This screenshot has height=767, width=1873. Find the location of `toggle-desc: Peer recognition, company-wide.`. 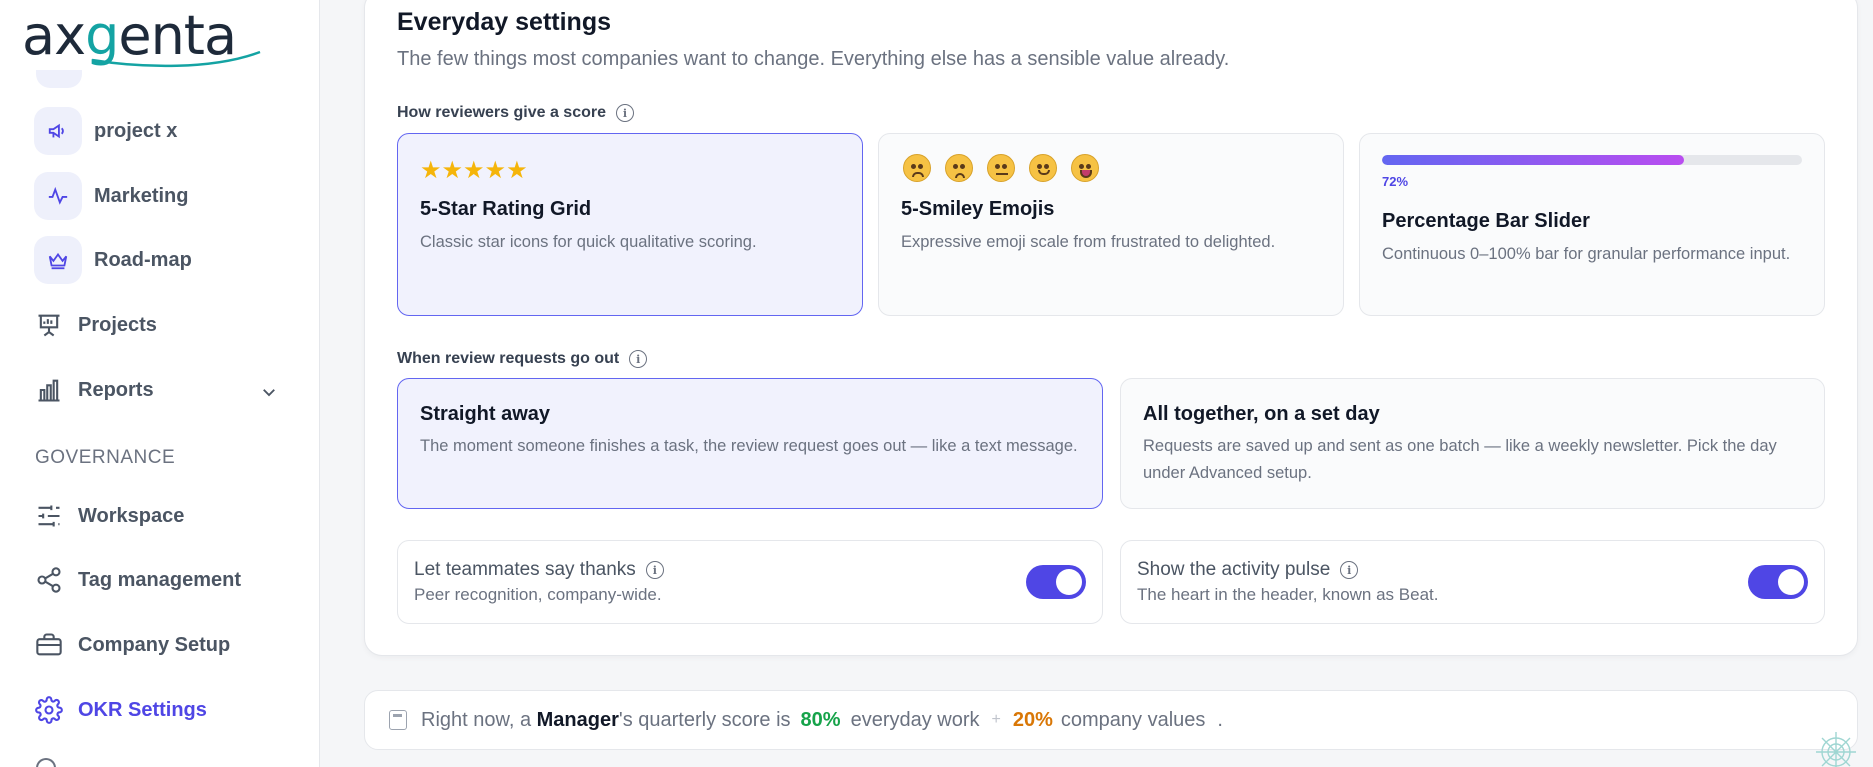

toggle-desc: Peer recognition, company-wide. is located at coordinates (538, 594).